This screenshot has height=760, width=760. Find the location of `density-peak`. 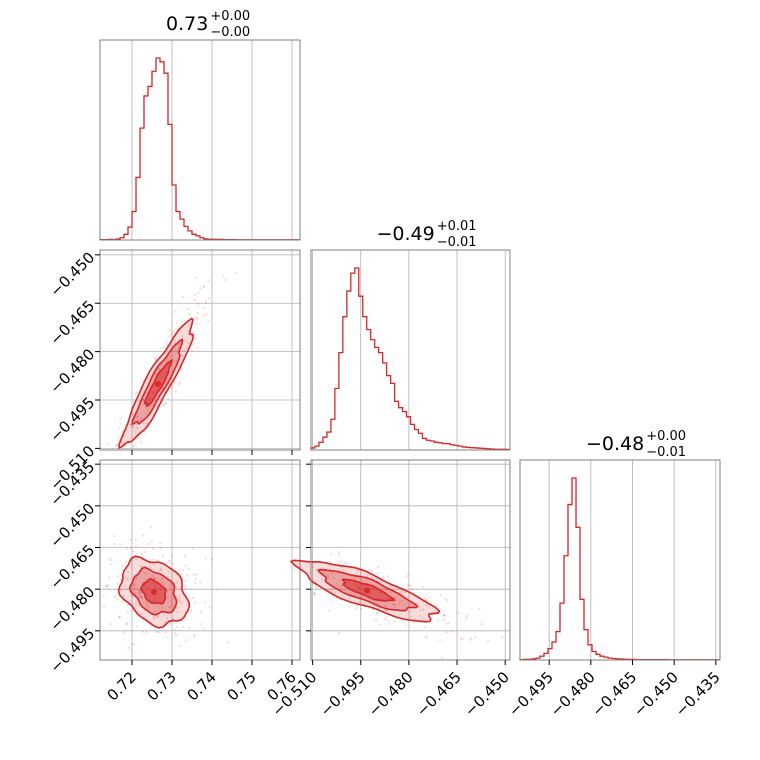

density-peak is located at coordinates (158, 383).